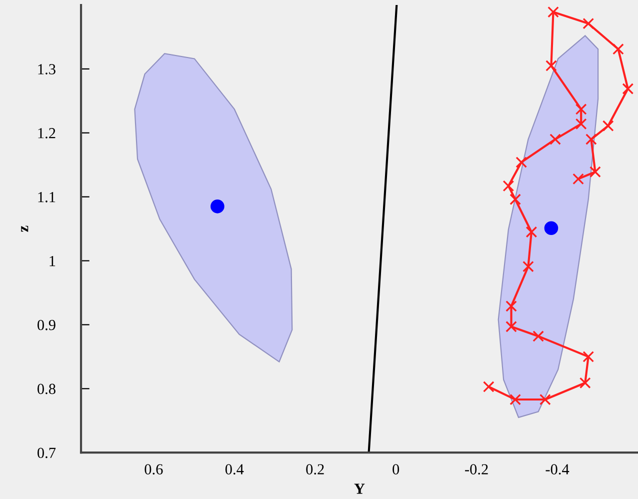  Describe the element at coordinates (47, 389) in the screenshot. I see `y-tick-label: 0.8` at that location.